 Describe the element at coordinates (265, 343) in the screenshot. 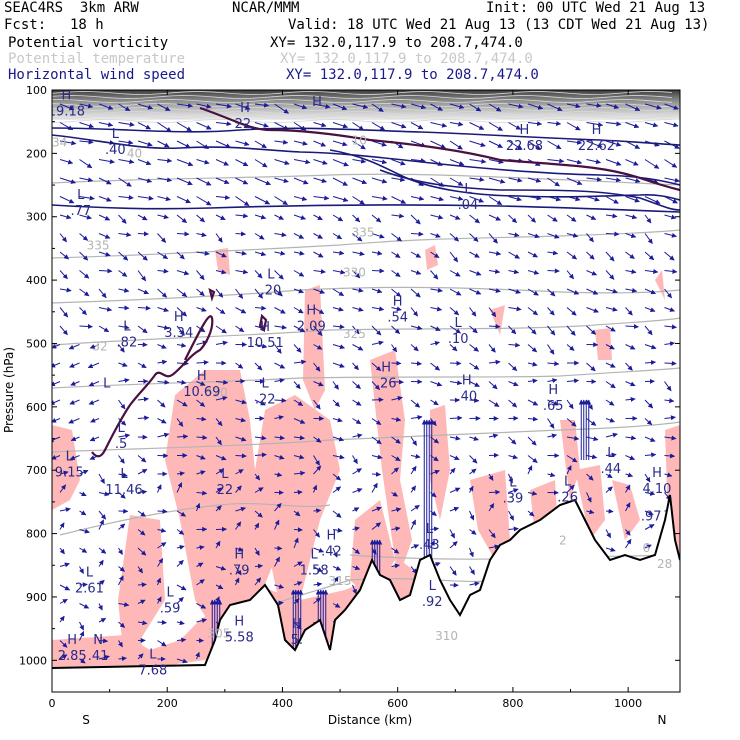

I see `high-low-value: 10.51` at that location.